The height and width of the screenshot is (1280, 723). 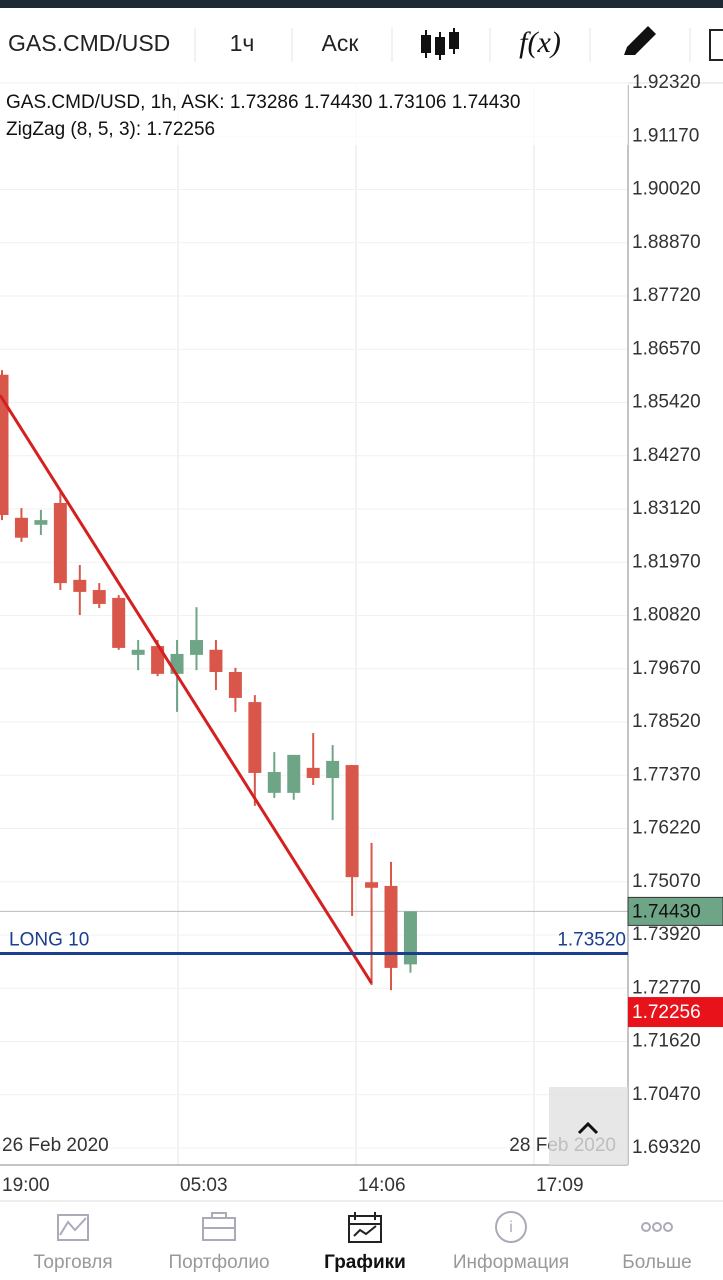 I want to click on current-price-label: 1.74430, so click(x=666, y=911).